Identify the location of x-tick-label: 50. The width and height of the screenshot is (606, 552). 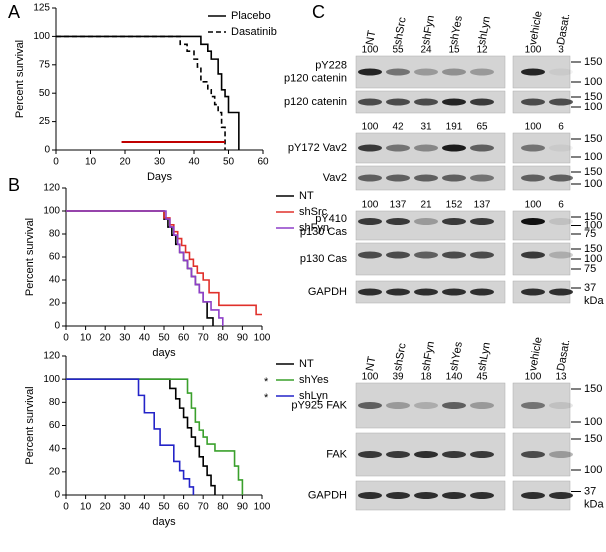
(229, 162).